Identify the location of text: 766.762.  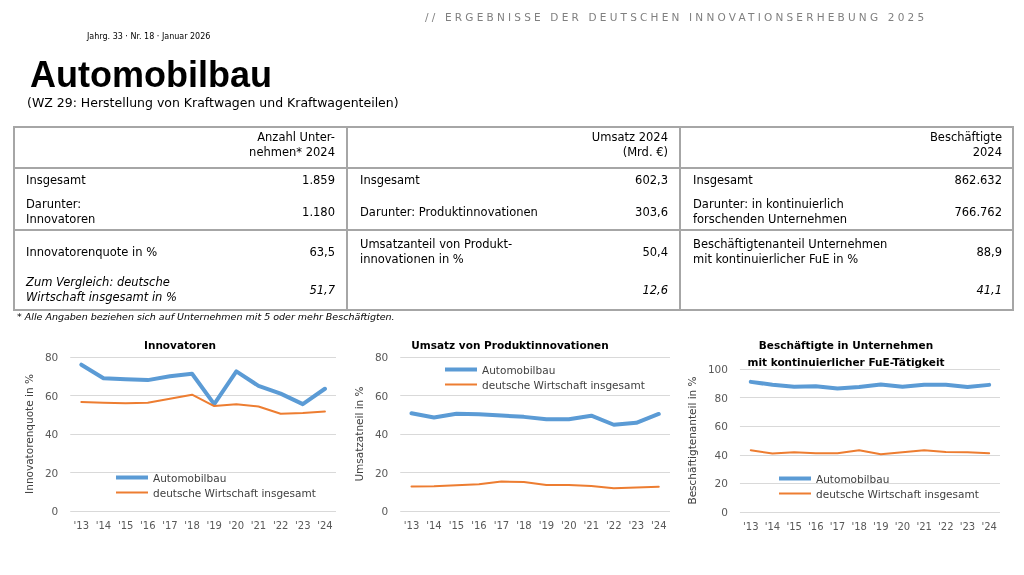
(978, 212).